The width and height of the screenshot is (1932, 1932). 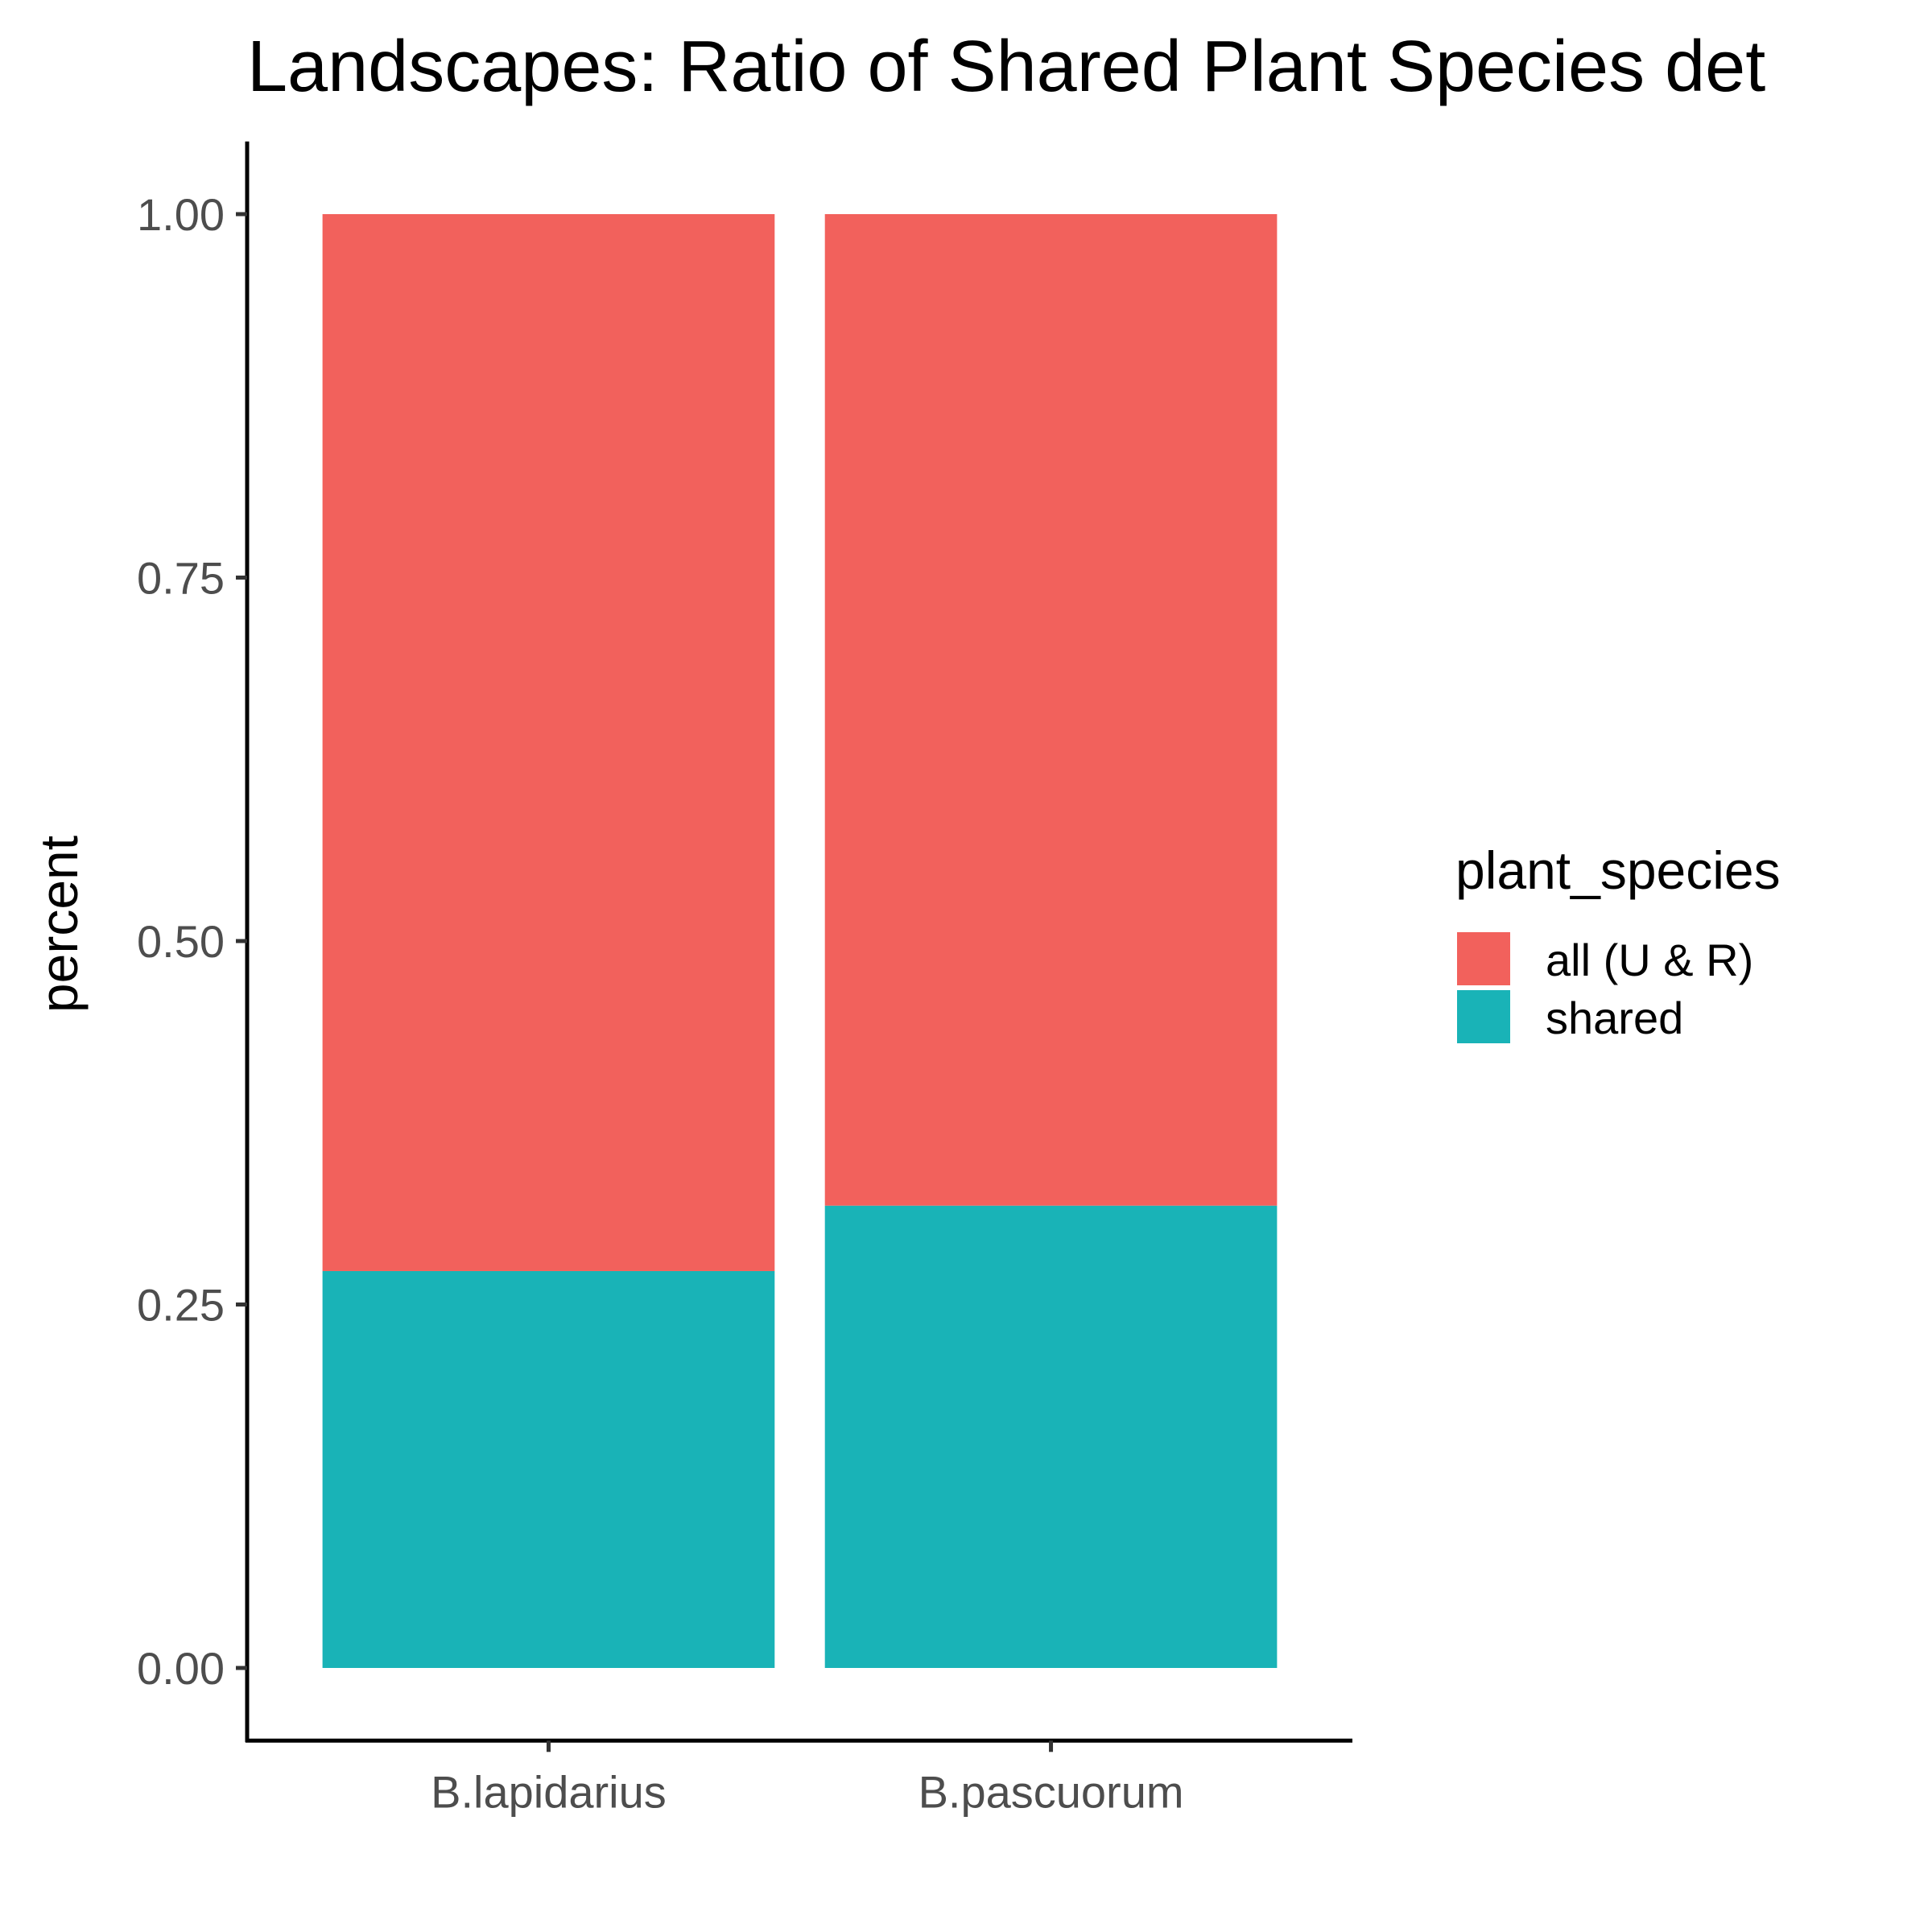 I want to click on y-tick-label: 1.00, so click(x=181, y=214).